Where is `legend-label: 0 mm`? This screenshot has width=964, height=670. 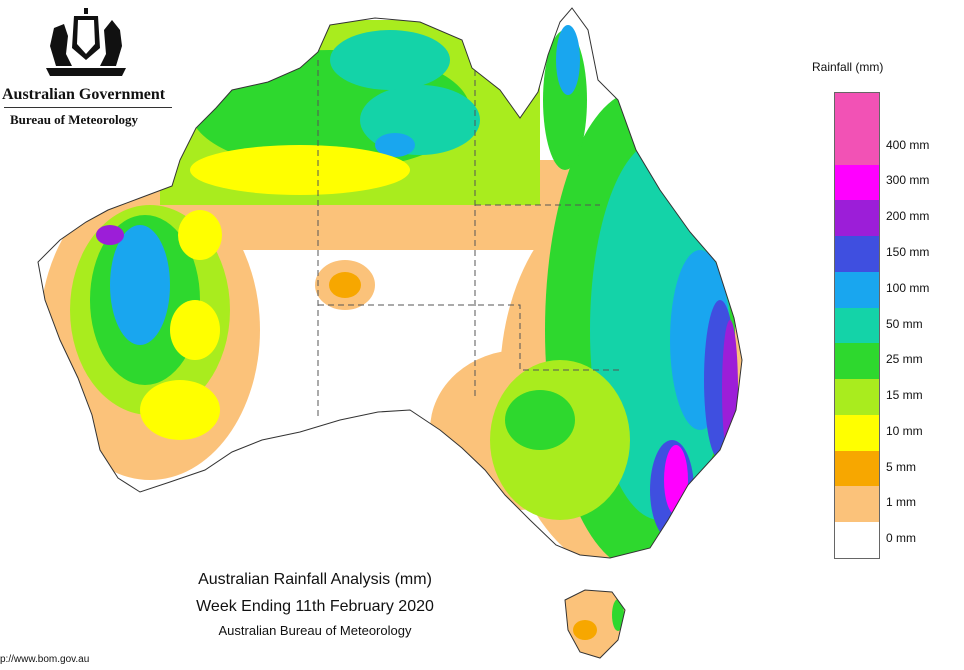 legend-label: 0 mm is located at coordinates (901, 538).